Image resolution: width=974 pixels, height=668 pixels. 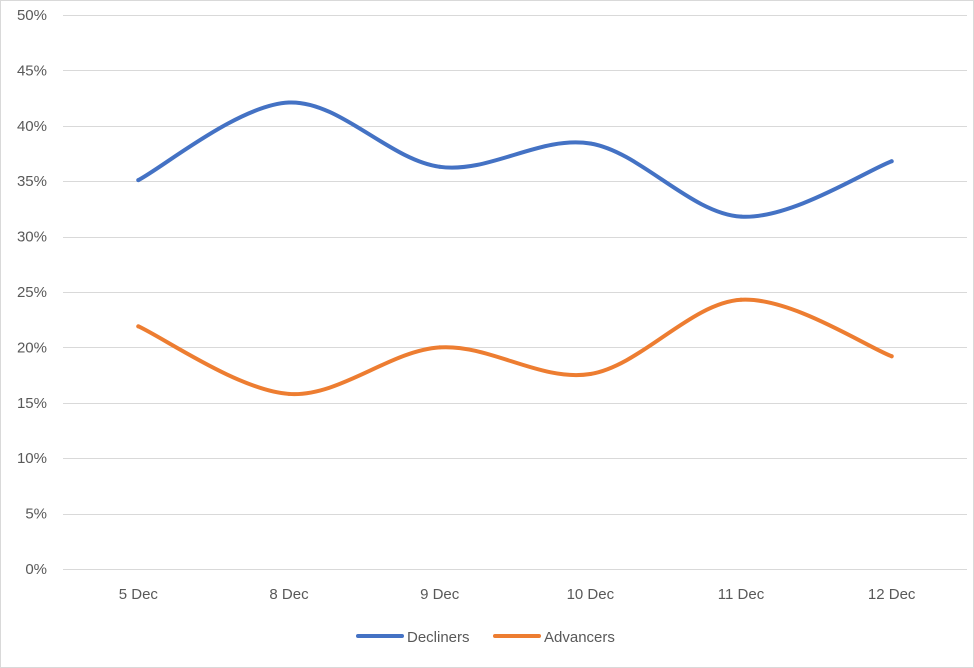 What do you see at coordinates (517, 594) in the screenshot?
I see `x-axis-tick-labels: 5 Dec 8 Dec 9 Dec 10 Dec 11 Dec 12 Dec` at bounding box center [517, 594].